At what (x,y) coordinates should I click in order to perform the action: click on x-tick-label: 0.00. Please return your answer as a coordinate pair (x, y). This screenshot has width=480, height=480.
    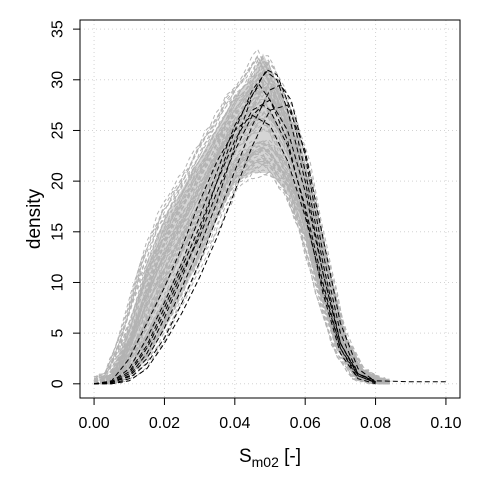
    Looking at the image, I should click on (94, 423).